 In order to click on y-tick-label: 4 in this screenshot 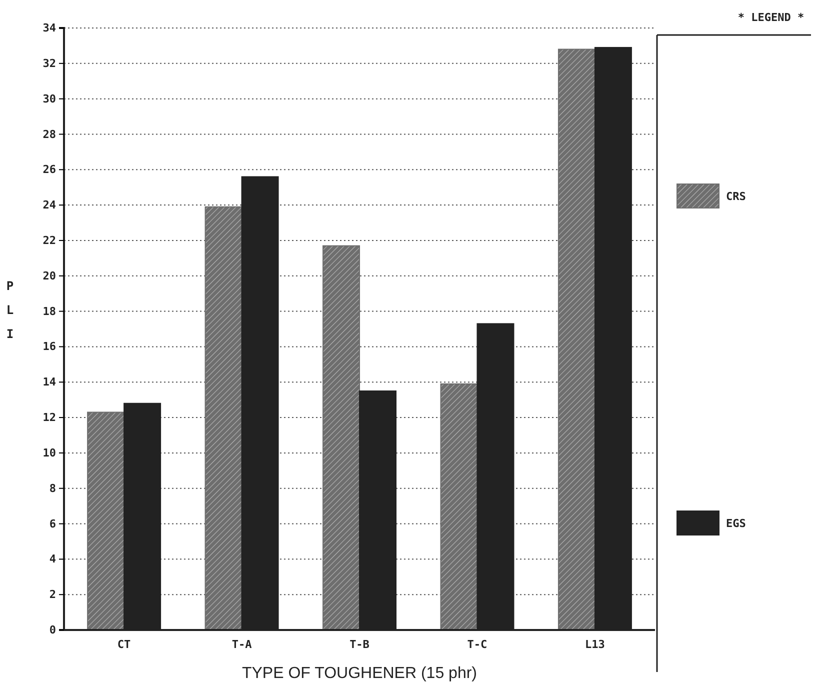, I will do `click(52, 559)`.